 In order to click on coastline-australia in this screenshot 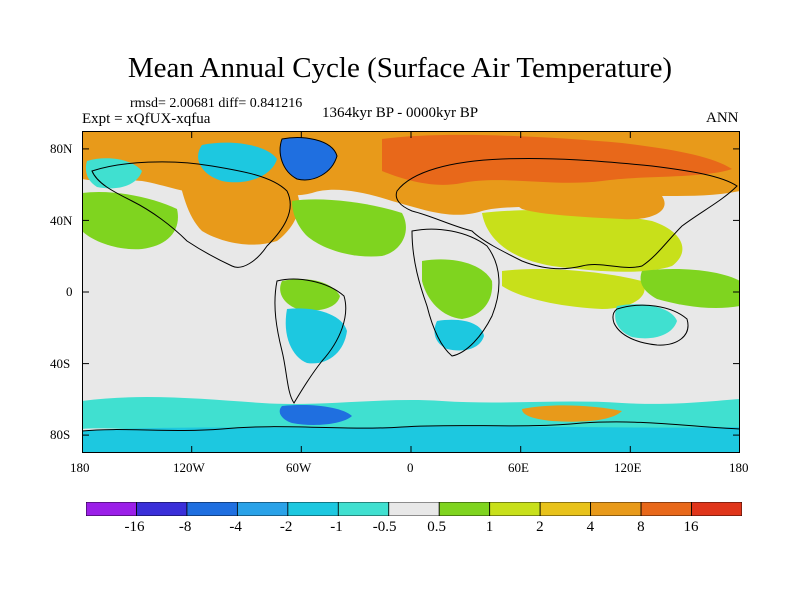, I will do `click(650, 325)`.